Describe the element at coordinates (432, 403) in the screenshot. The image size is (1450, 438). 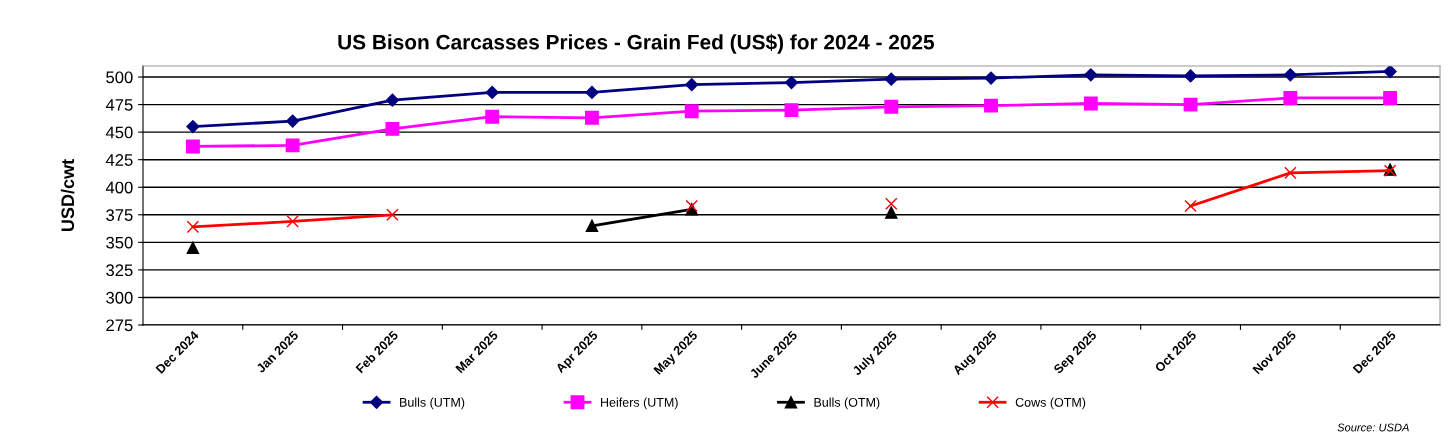
I see `legend-label: Bulls (UTM)` at that location.